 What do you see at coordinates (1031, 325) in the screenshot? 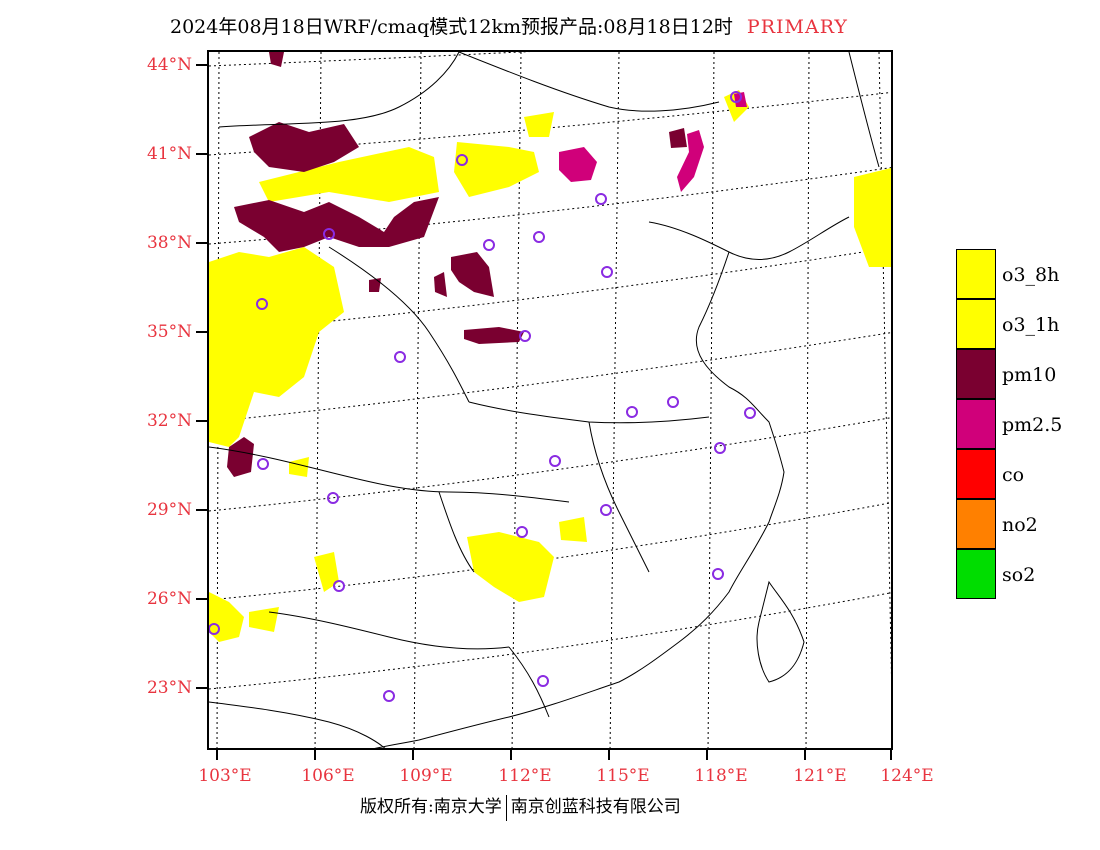
I see `legend-label: o3_1h` at bounding box center [1031, 325].